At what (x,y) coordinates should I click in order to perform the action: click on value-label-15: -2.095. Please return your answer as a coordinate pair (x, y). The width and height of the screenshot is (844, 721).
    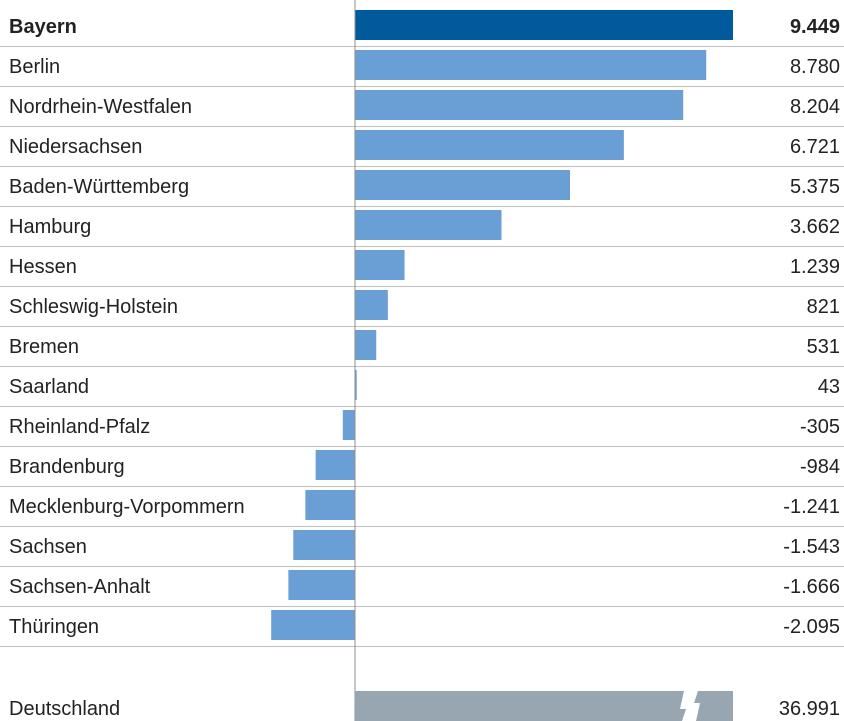
    Looking at the image, I should click on (811, 627).